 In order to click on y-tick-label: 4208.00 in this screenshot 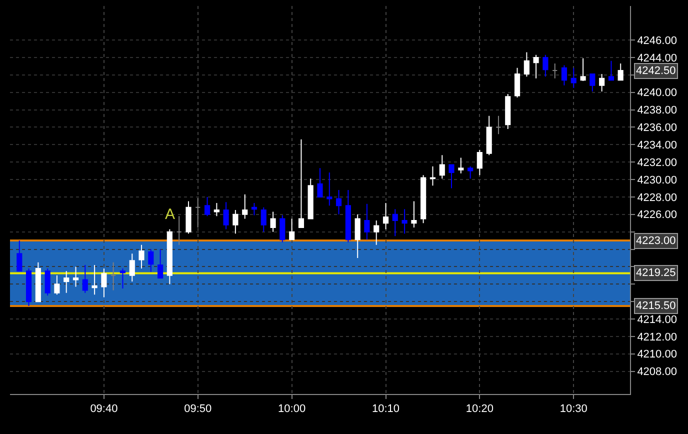, I will do `click(657, 372)`.